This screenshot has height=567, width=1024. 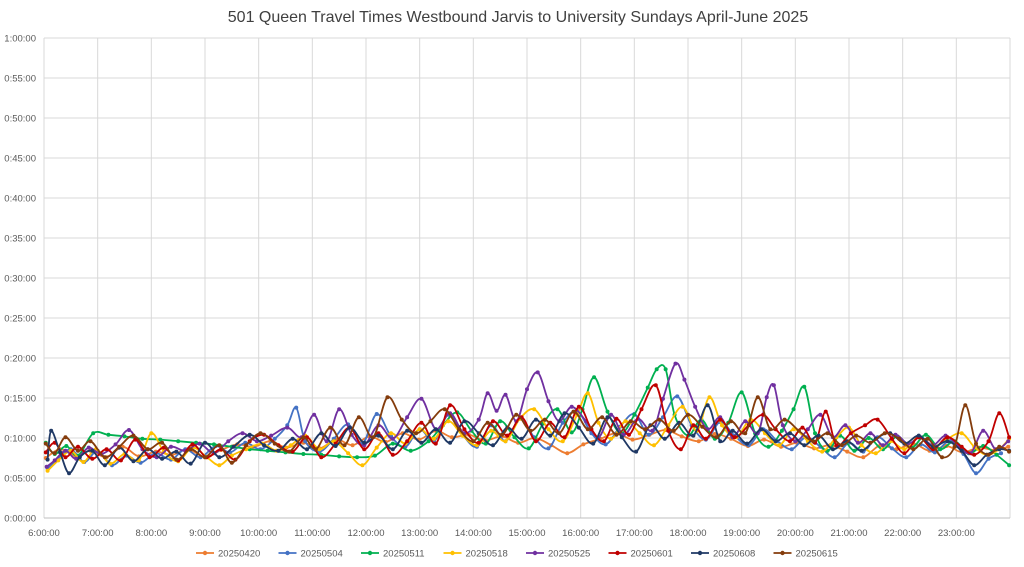 What do you see at coordinates (640, 554) in the screenshot?
I see `legend-item: 20250601` at bounding box center [640, 554].